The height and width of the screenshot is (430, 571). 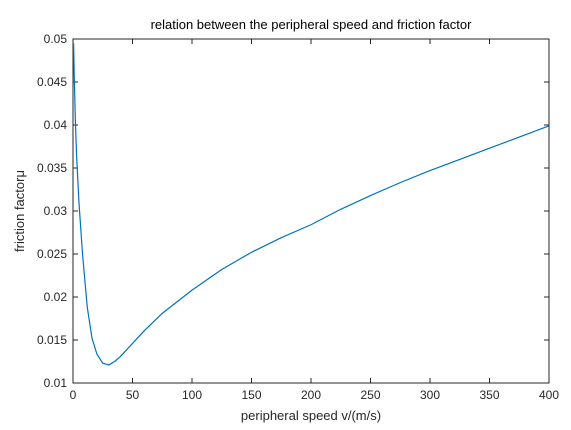 I want to click on y-tick-label: 0.01, so click(x=56, y=383).